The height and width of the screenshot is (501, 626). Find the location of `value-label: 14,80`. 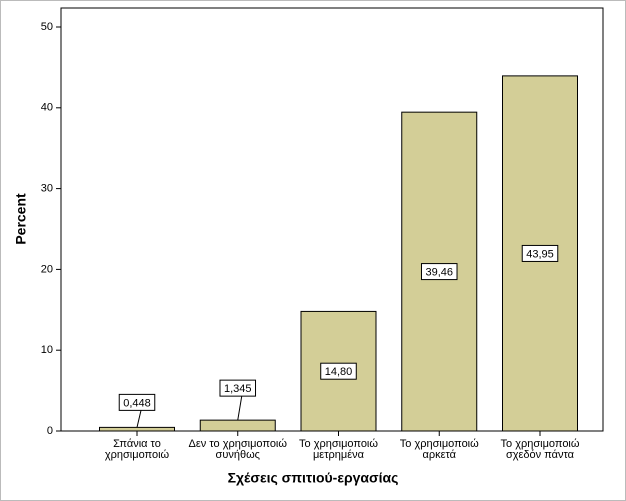

value-label: 14,80 is located at coordinates (339, 372).